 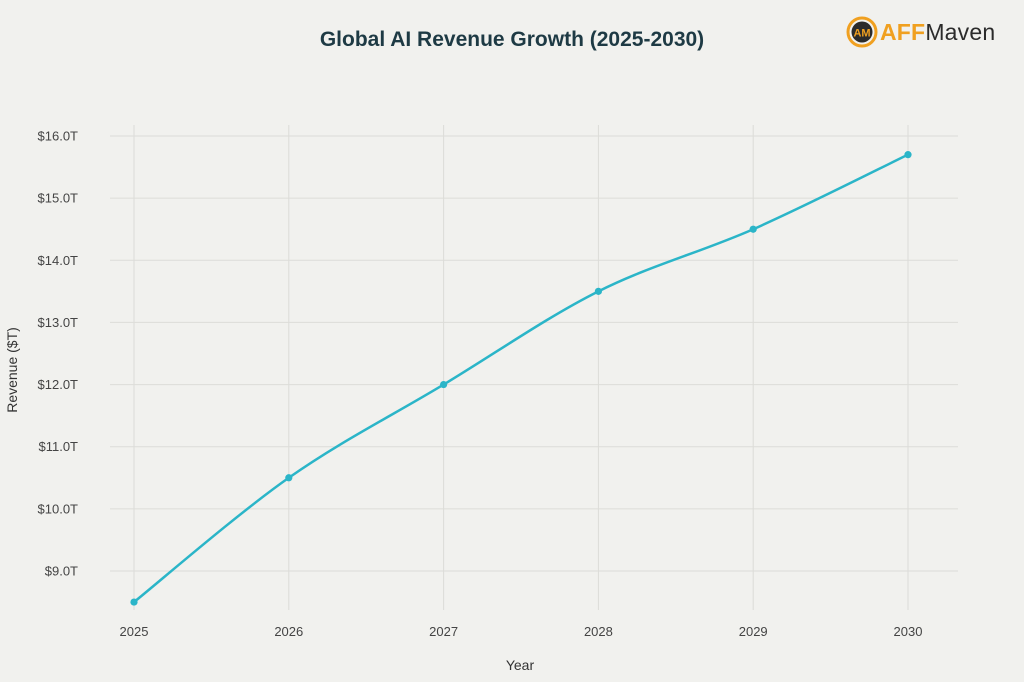 What do you see at coordinates (58, 198) in the screenshot?
I see `y-tick-label: $15.0T` at bounding box center [58, 198].